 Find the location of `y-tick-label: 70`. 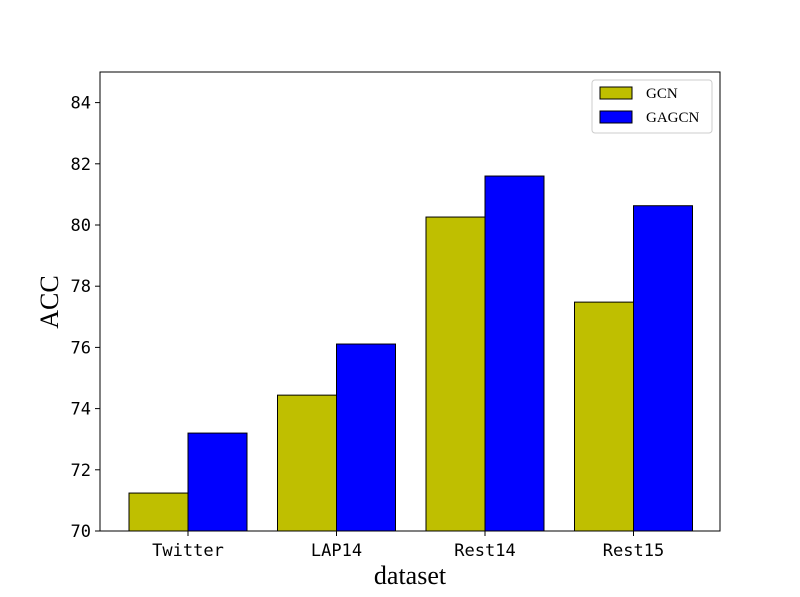

y-tick-label: 70 is located at coordinates (81, 532).